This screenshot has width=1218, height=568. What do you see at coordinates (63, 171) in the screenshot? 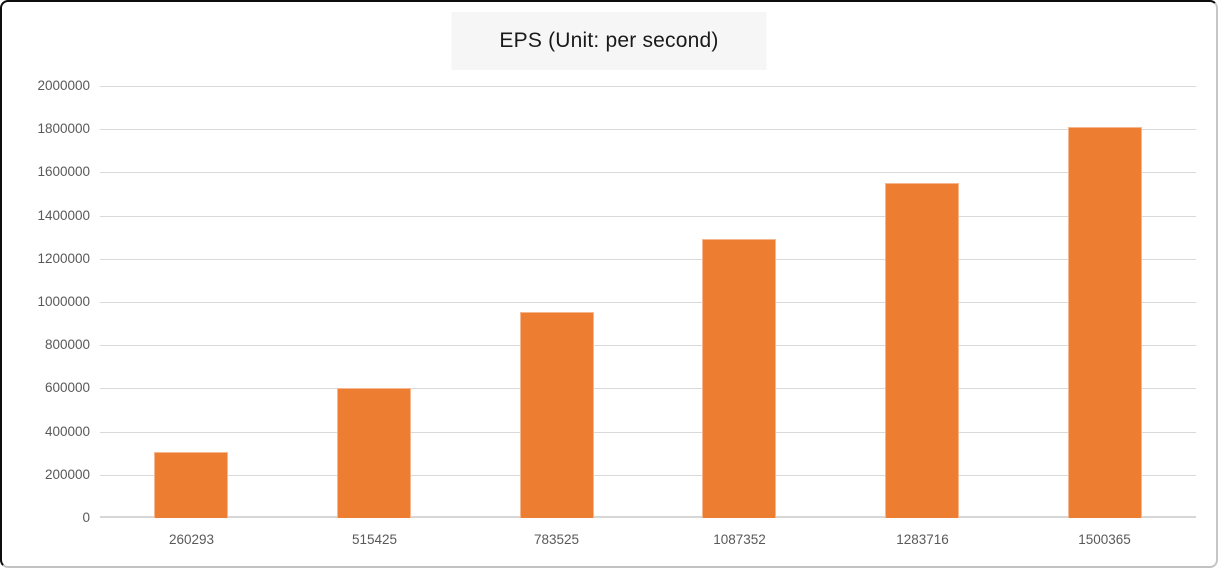
I see `y-axis-tick-label: 1600000` at bounding box center [63, 171].